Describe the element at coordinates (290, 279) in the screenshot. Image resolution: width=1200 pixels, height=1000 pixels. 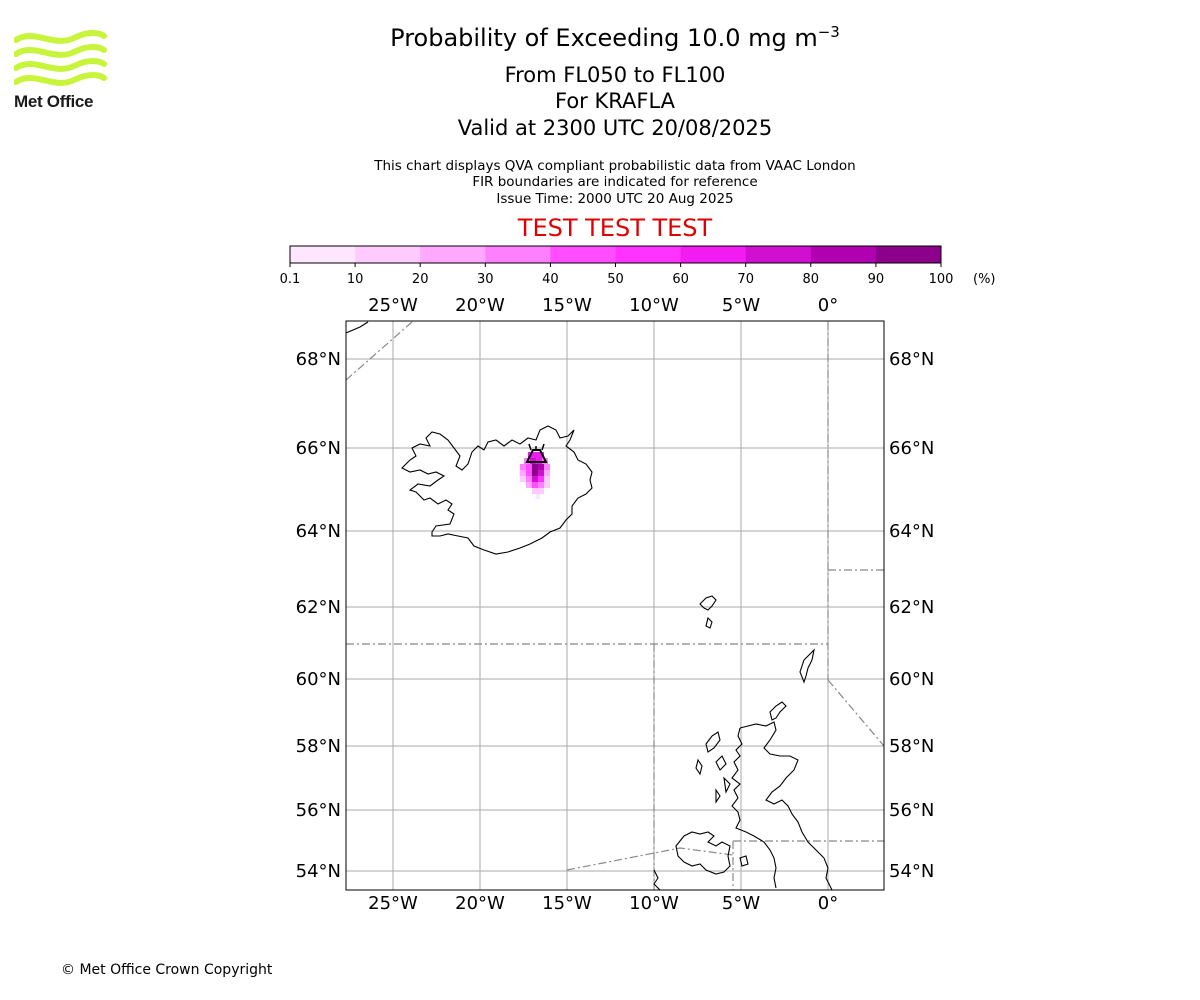
I see `colorbar-tick-label: 0.1` at that location.